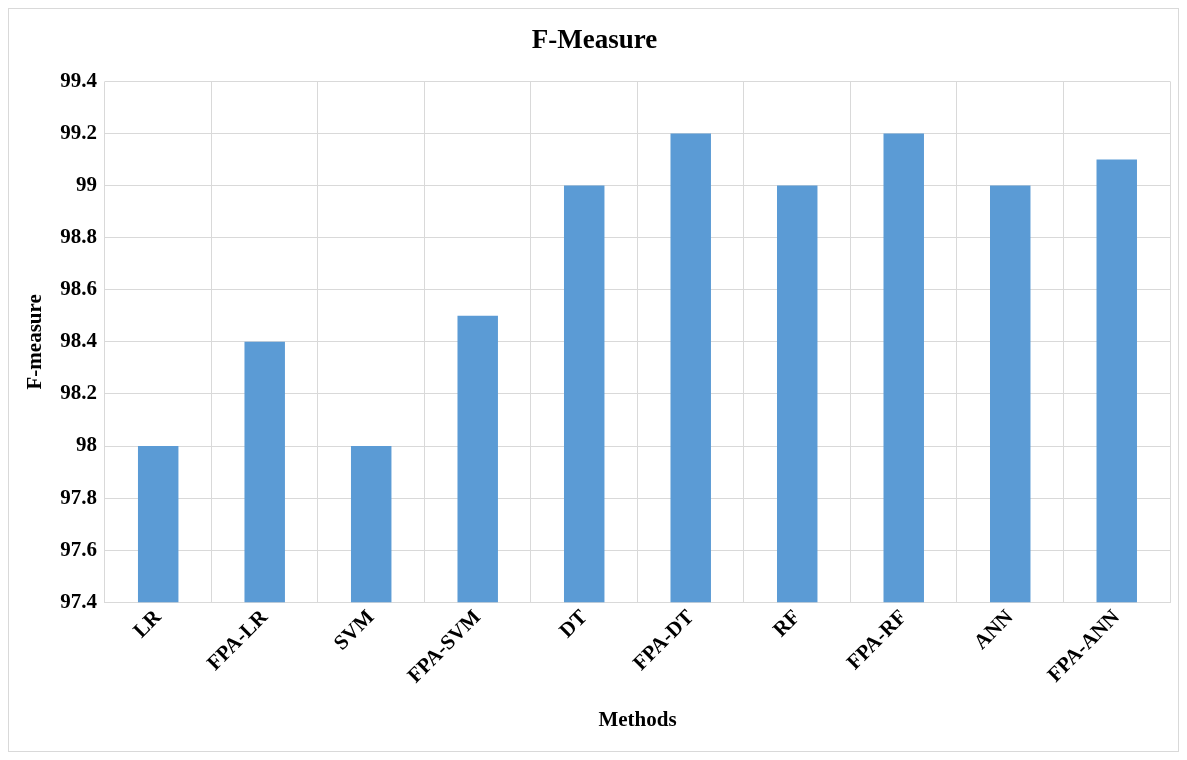 The height and width of the screenshot is (760, 1187). I want to click on y-tick-label: 98.6, so click(78, 288).